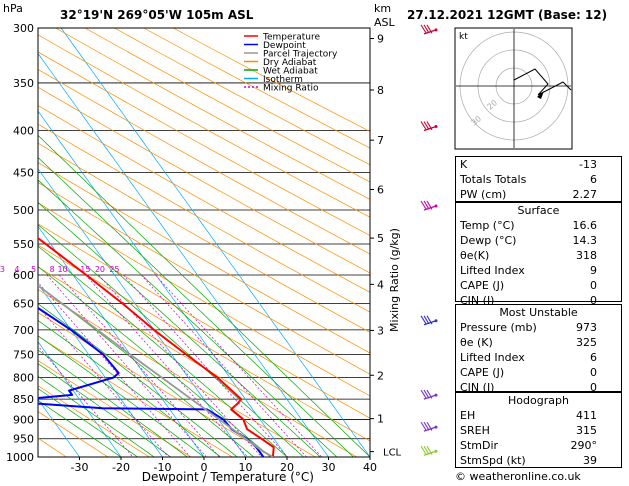 Image resolution: width=629 pixels, height=486 pixels. I want to click on pressure-tick-label: 300, so click(23, 28).